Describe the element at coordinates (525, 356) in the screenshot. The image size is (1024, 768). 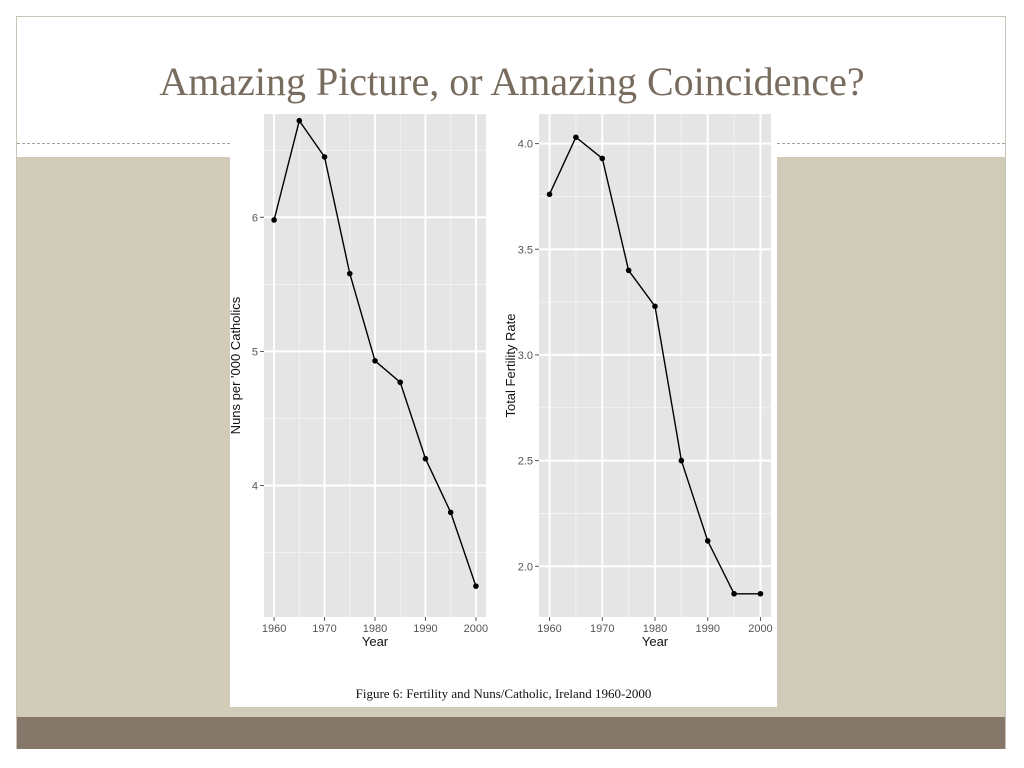
I see `y-tick-label: 3.0` at that location.